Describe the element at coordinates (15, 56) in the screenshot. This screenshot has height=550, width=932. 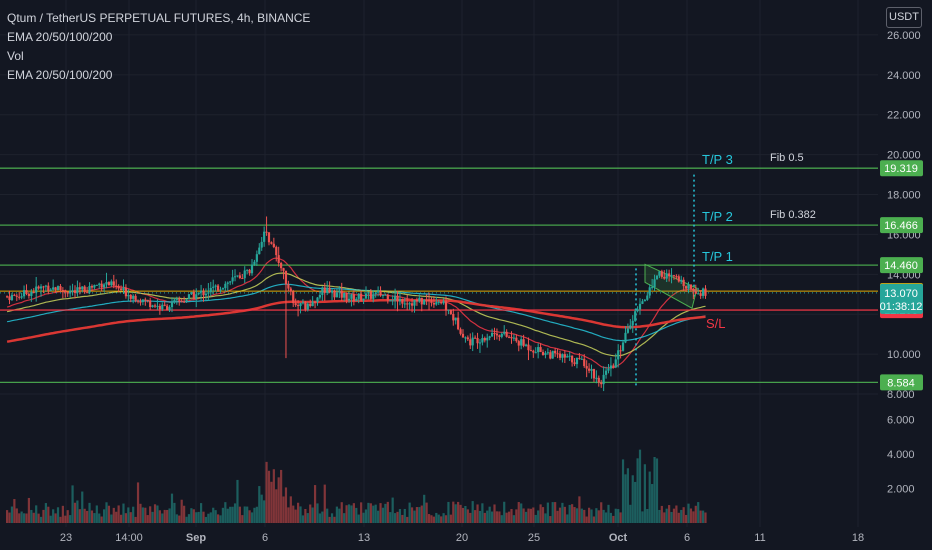
I see `indicator-volume: Vol` at that location.